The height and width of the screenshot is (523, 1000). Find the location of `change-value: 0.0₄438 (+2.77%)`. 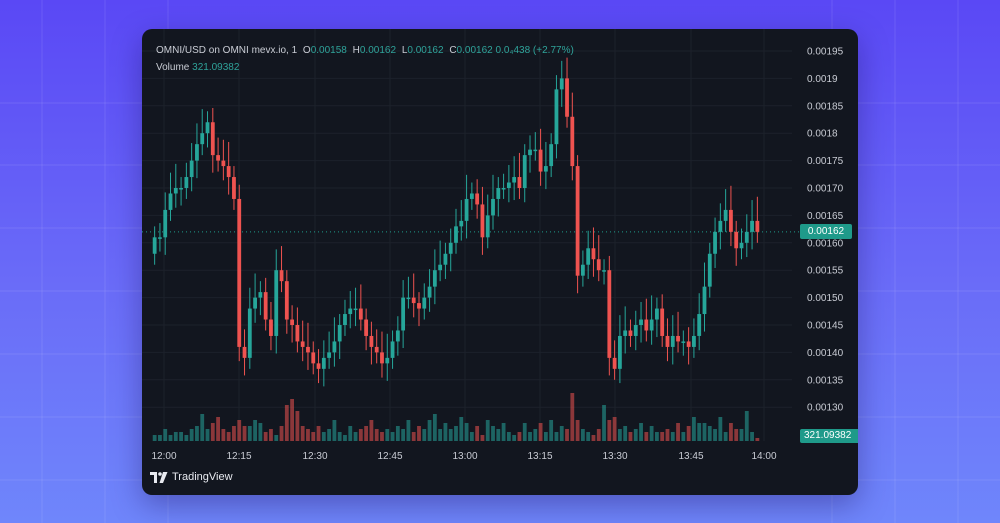

change-value: 0.0₄438 (+2.77%) is located at coordinates (534, 50).